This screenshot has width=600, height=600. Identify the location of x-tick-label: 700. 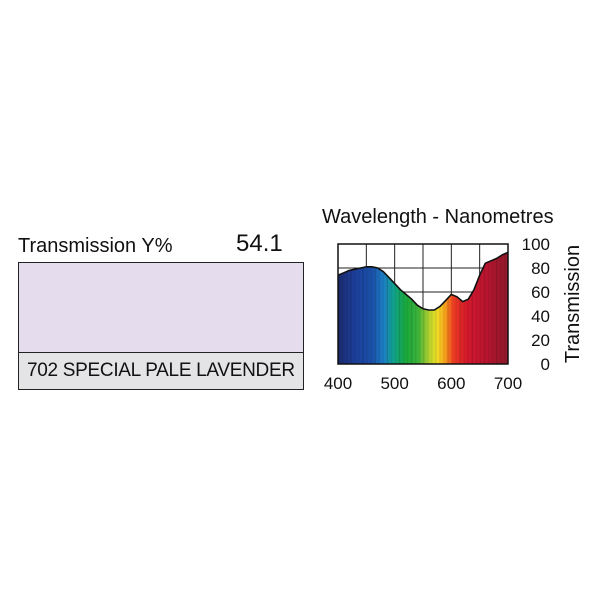
(508, 383).